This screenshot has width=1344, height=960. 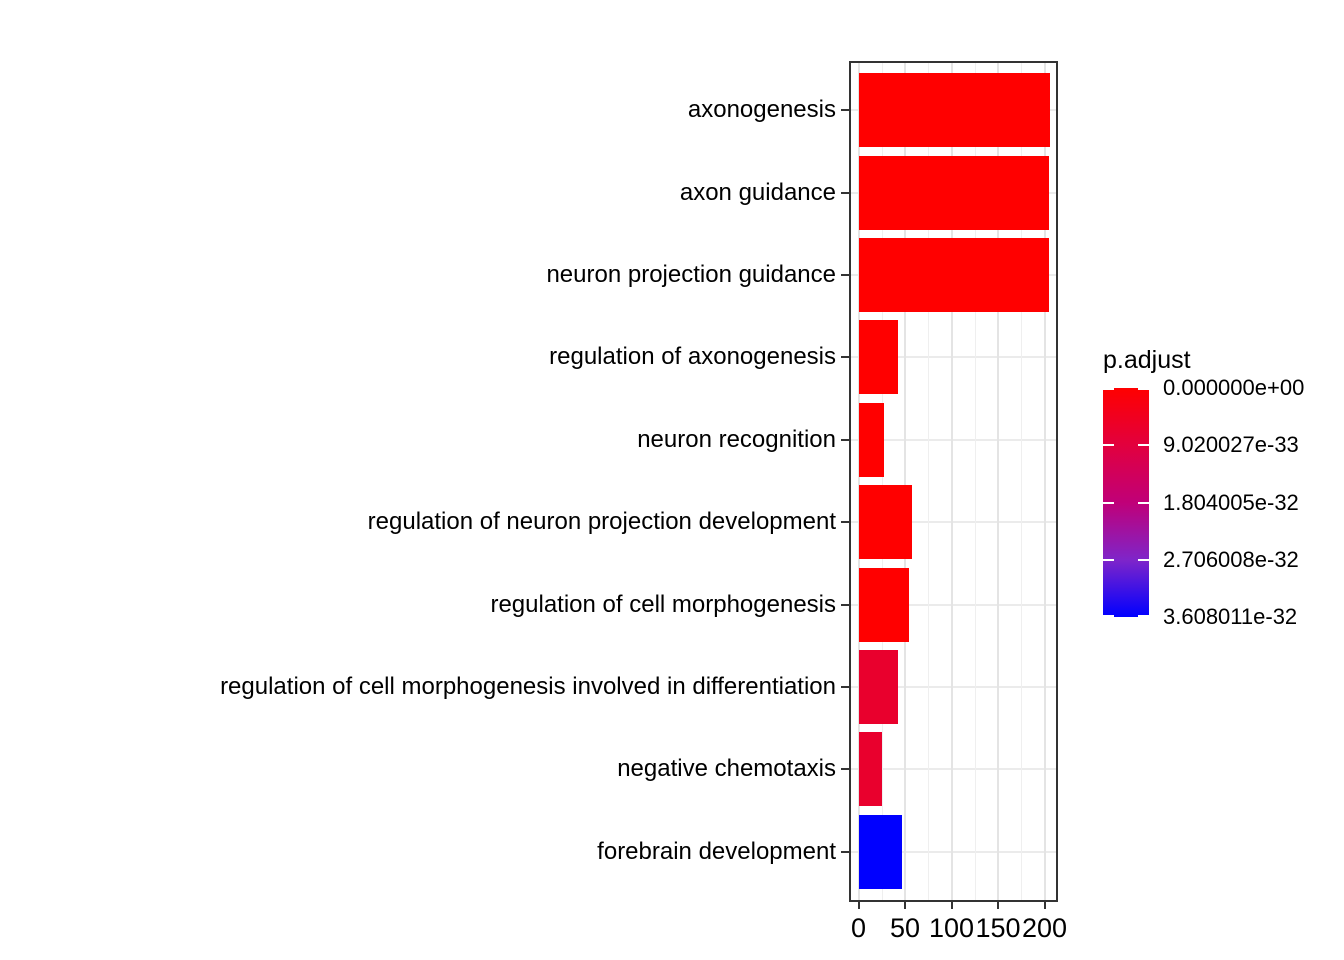 What do you see at coordinates (716, 851) in the screenshot?
I see `y-axis-label: forebrain development` at bounding box center [716, 851].